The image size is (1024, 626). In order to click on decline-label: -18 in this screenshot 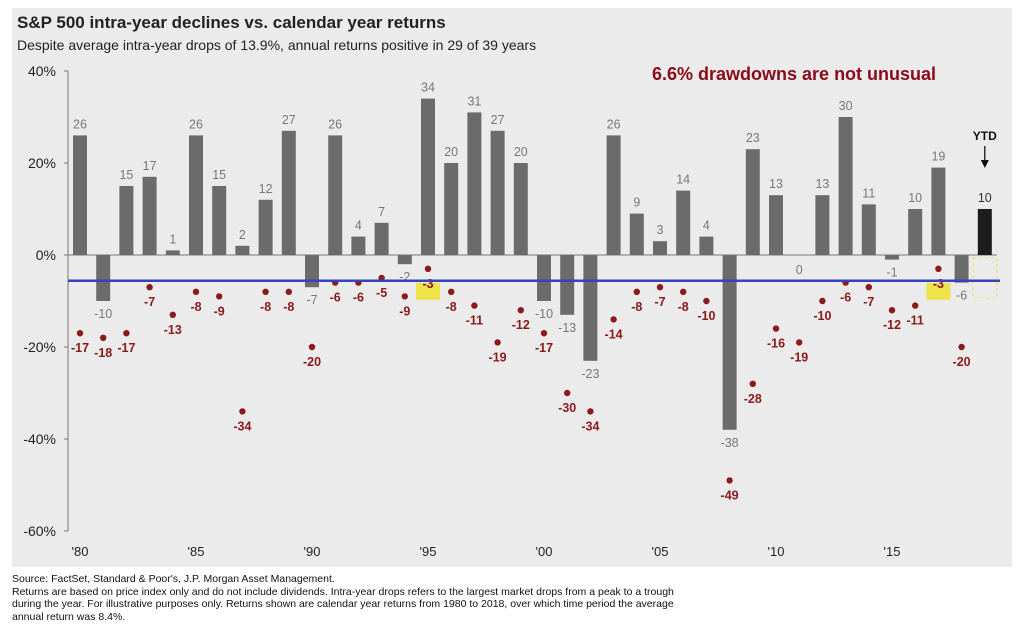, I will do `click(103, 353)`.